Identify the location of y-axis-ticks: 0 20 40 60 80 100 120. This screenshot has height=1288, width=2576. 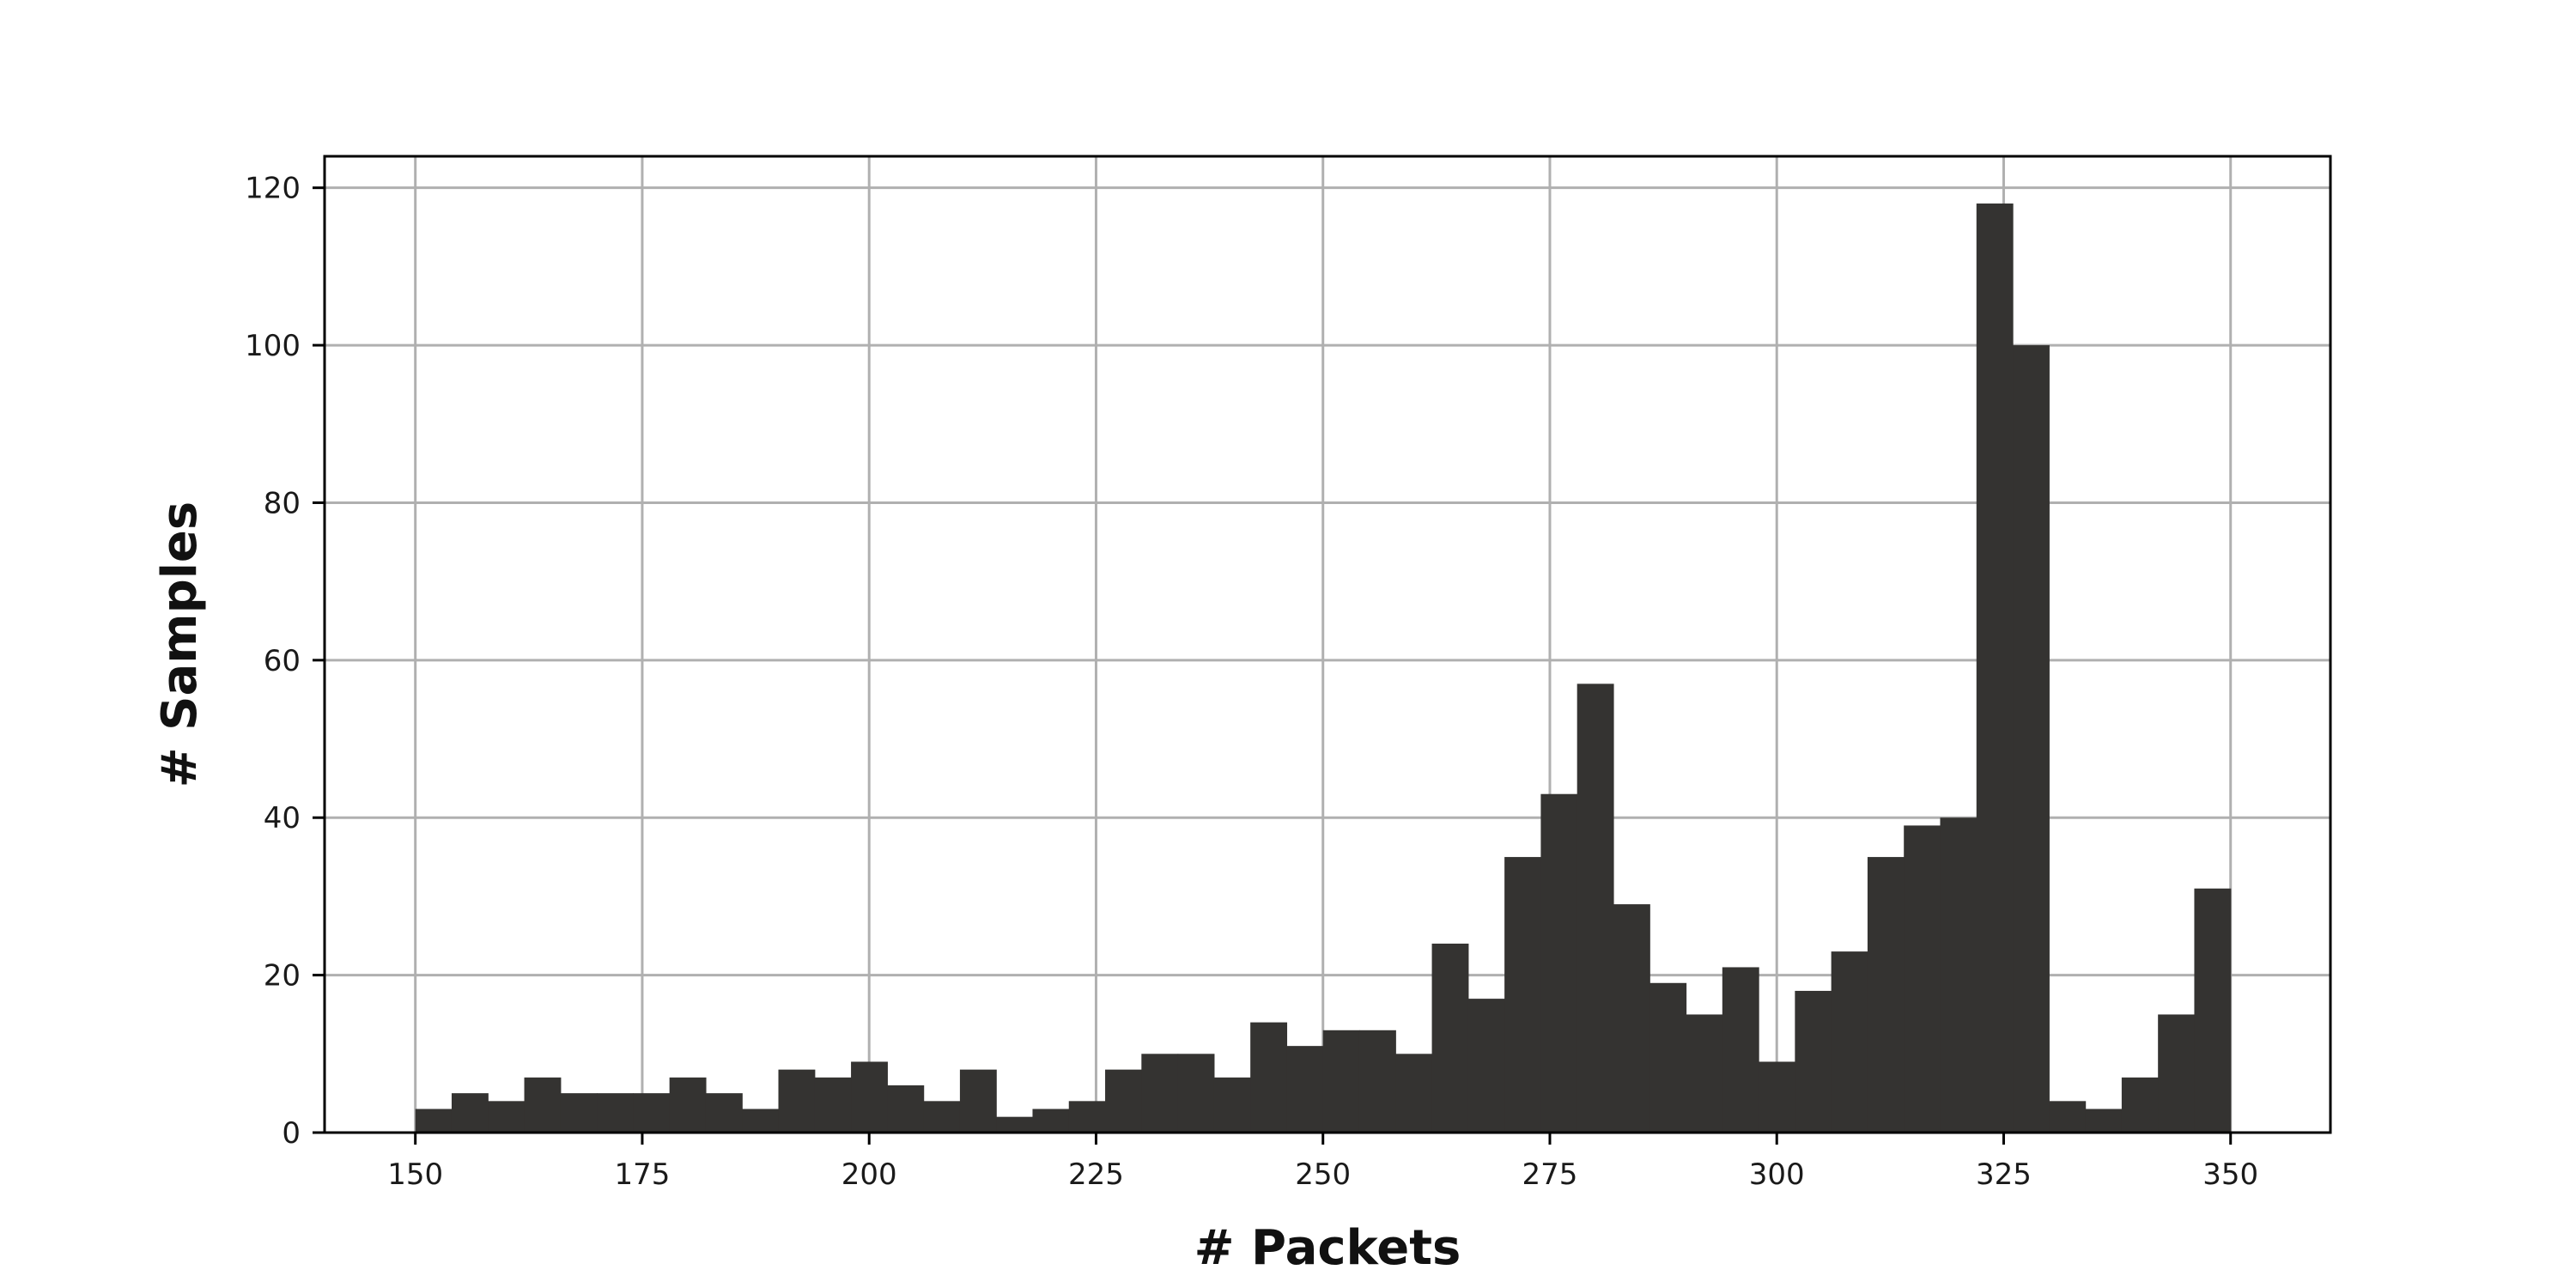
(285, 662).